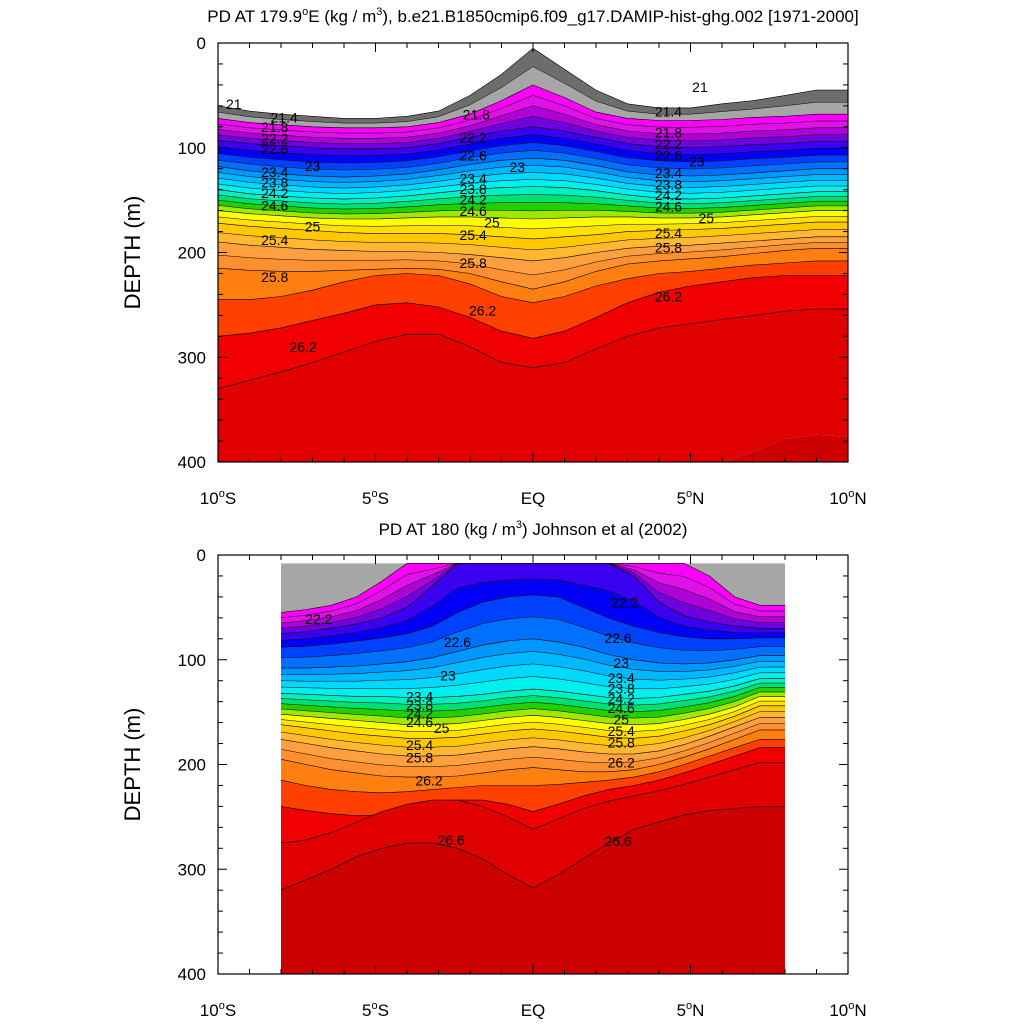 The image size is (1024, 1024). What do you see at coordinates (284, 118) in the screenshot?
I see `contour-label: 21.4` at bounding box center [284, 118].